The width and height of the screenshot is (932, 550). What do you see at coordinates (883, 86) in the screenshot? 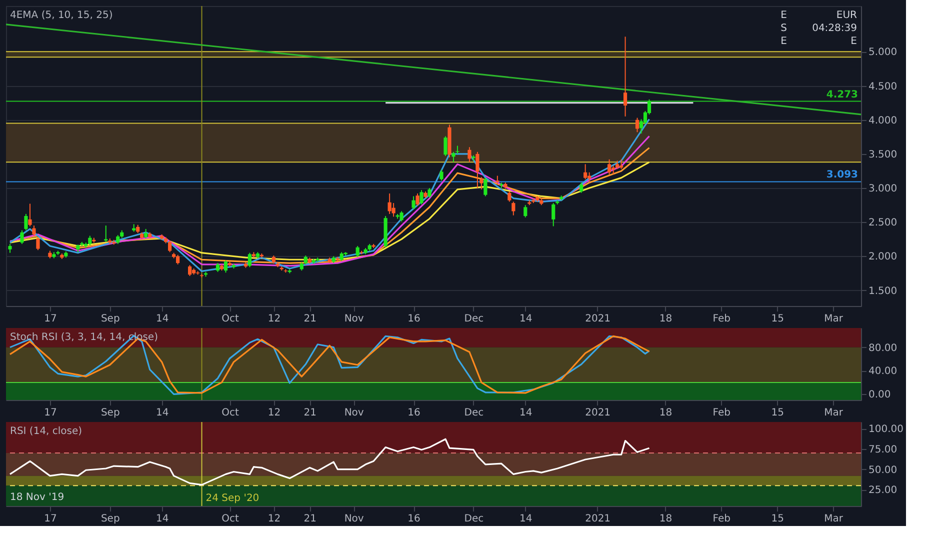
I see `y-tick-label: 4.500` at bounding box center [883, 86].